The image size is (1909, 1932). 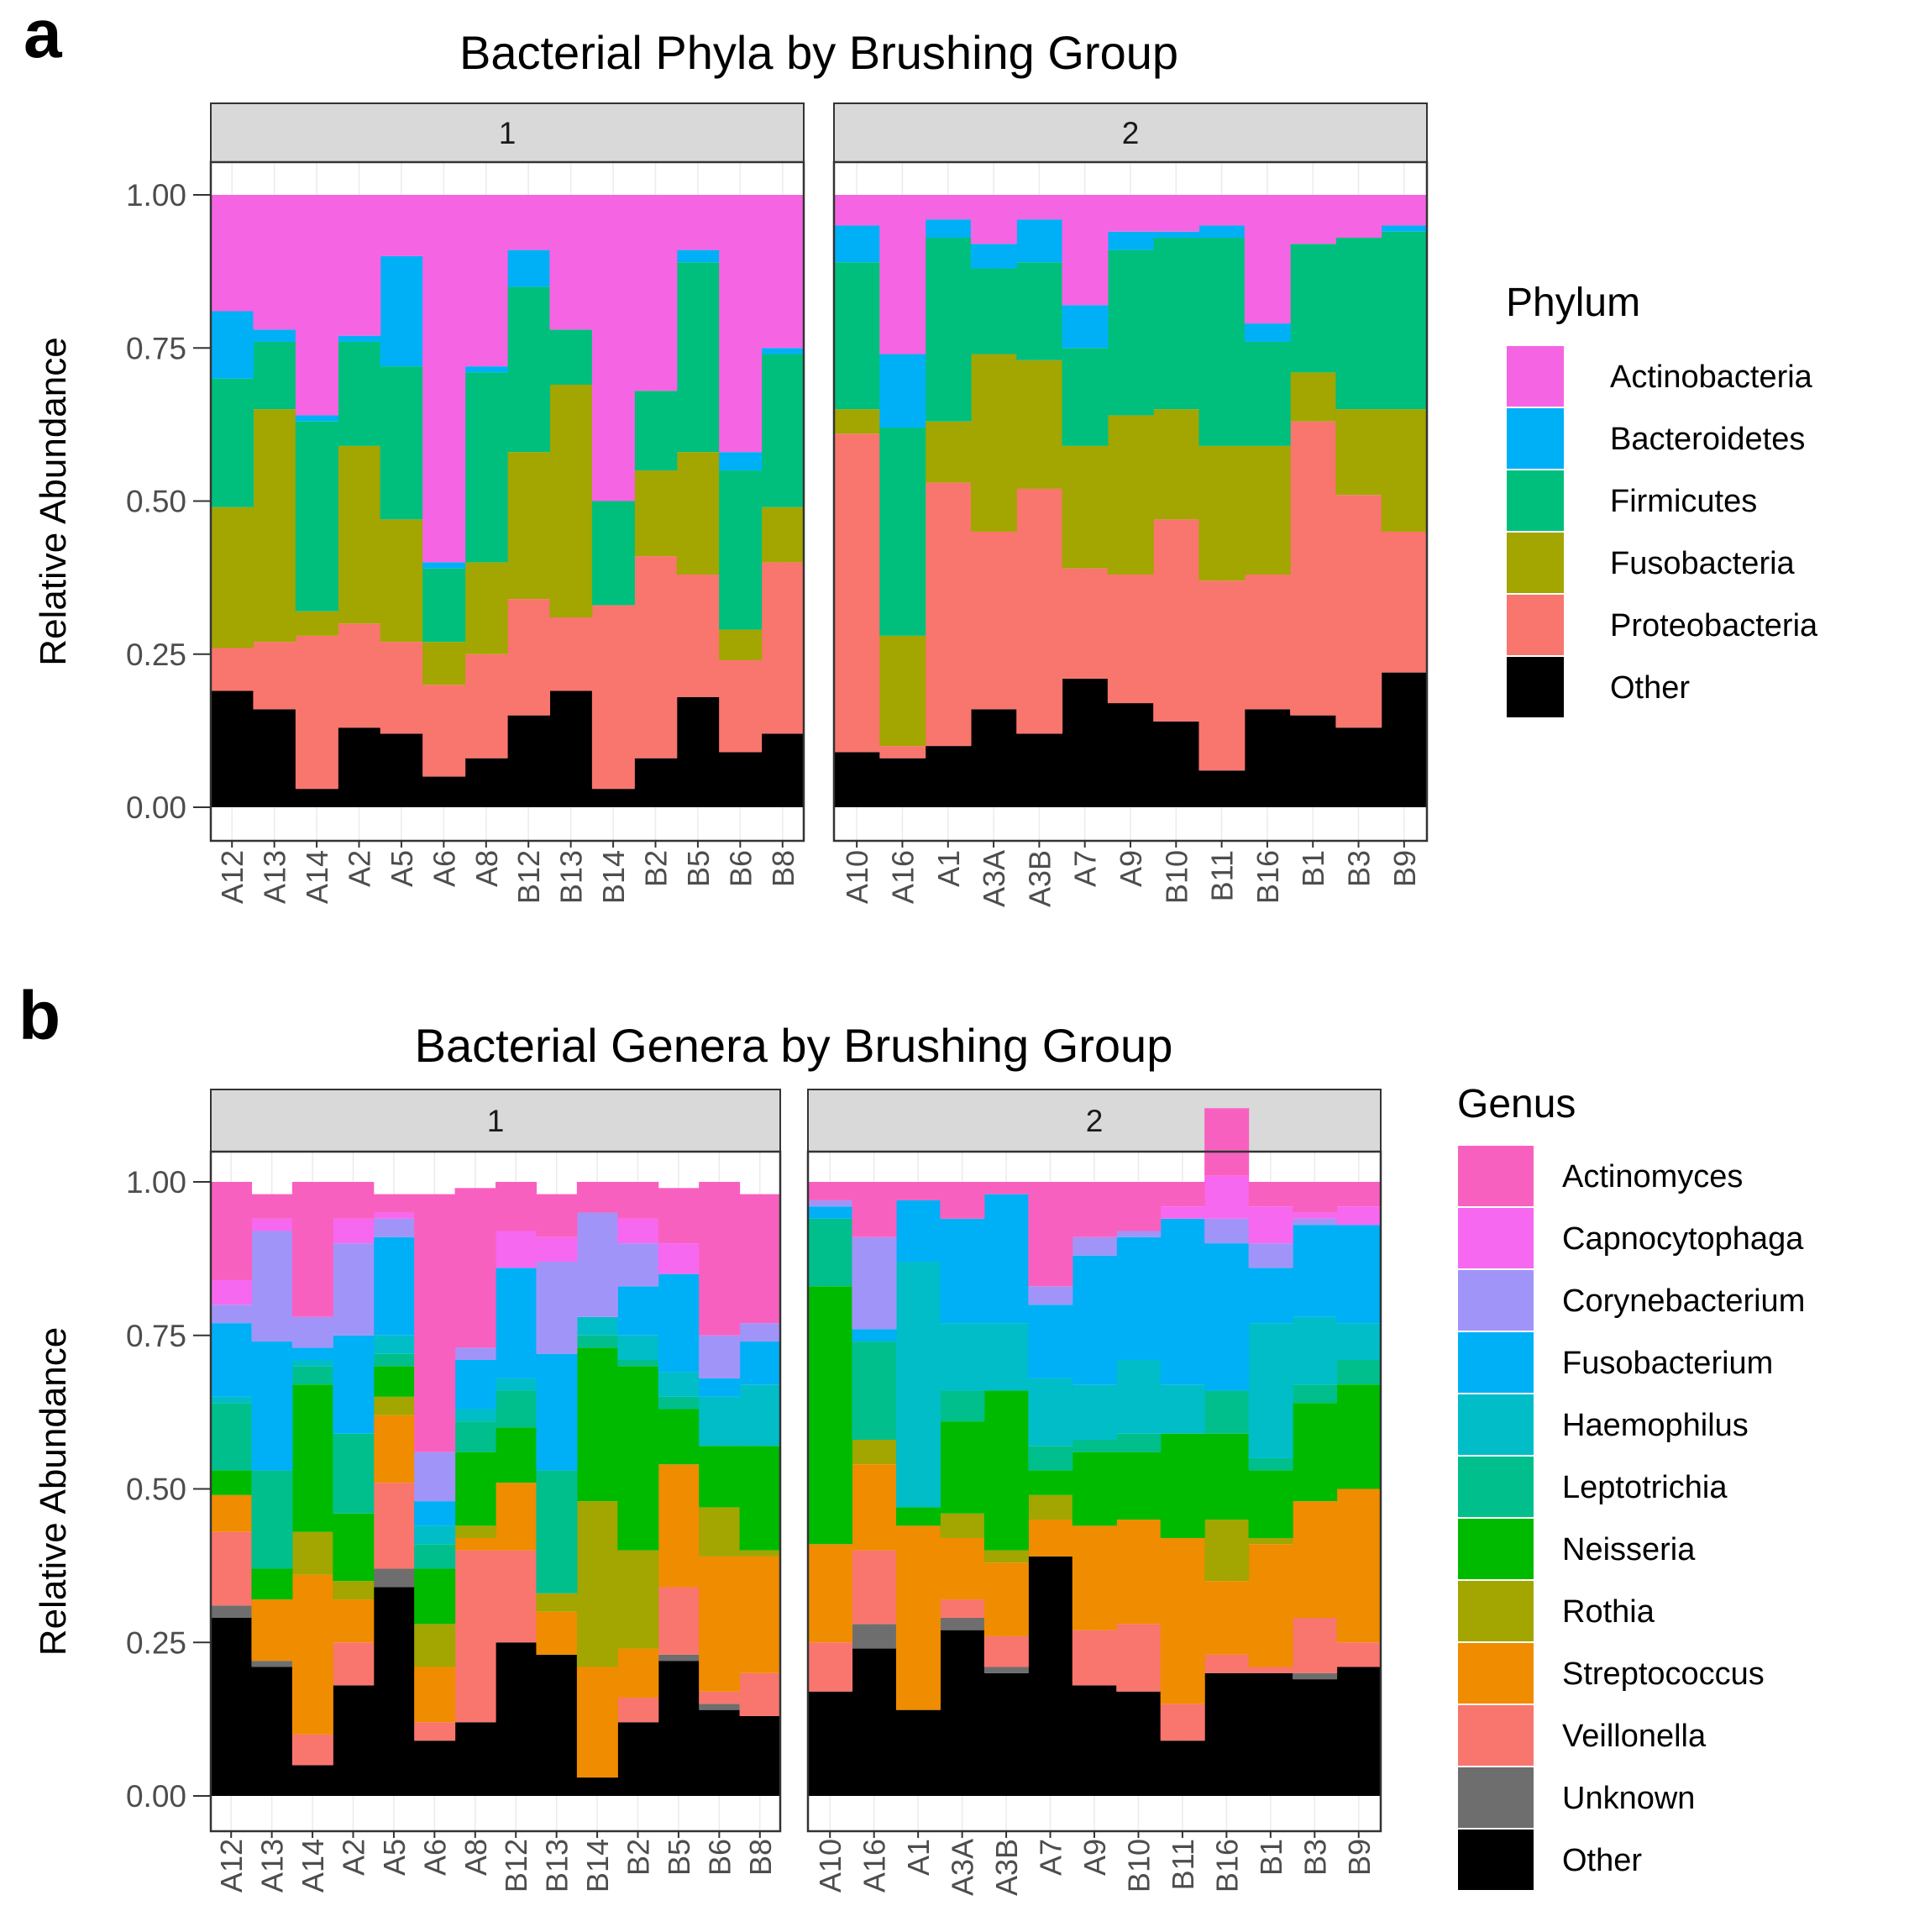 I want to click on bar-segment-neisseria-a6, so click(x=435, y=1596).